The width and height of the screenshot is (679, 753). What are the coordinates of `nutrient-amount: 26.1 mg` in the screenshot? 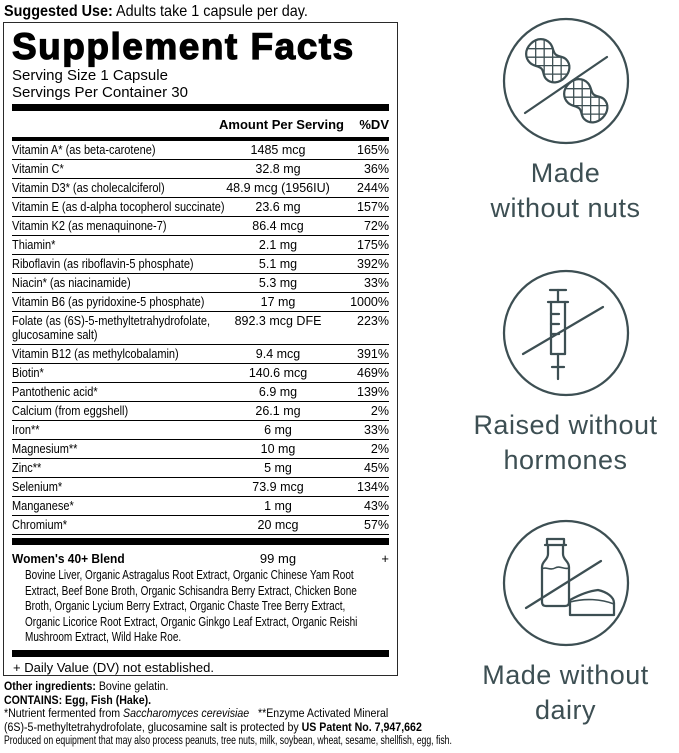 It's located at (278, 411).